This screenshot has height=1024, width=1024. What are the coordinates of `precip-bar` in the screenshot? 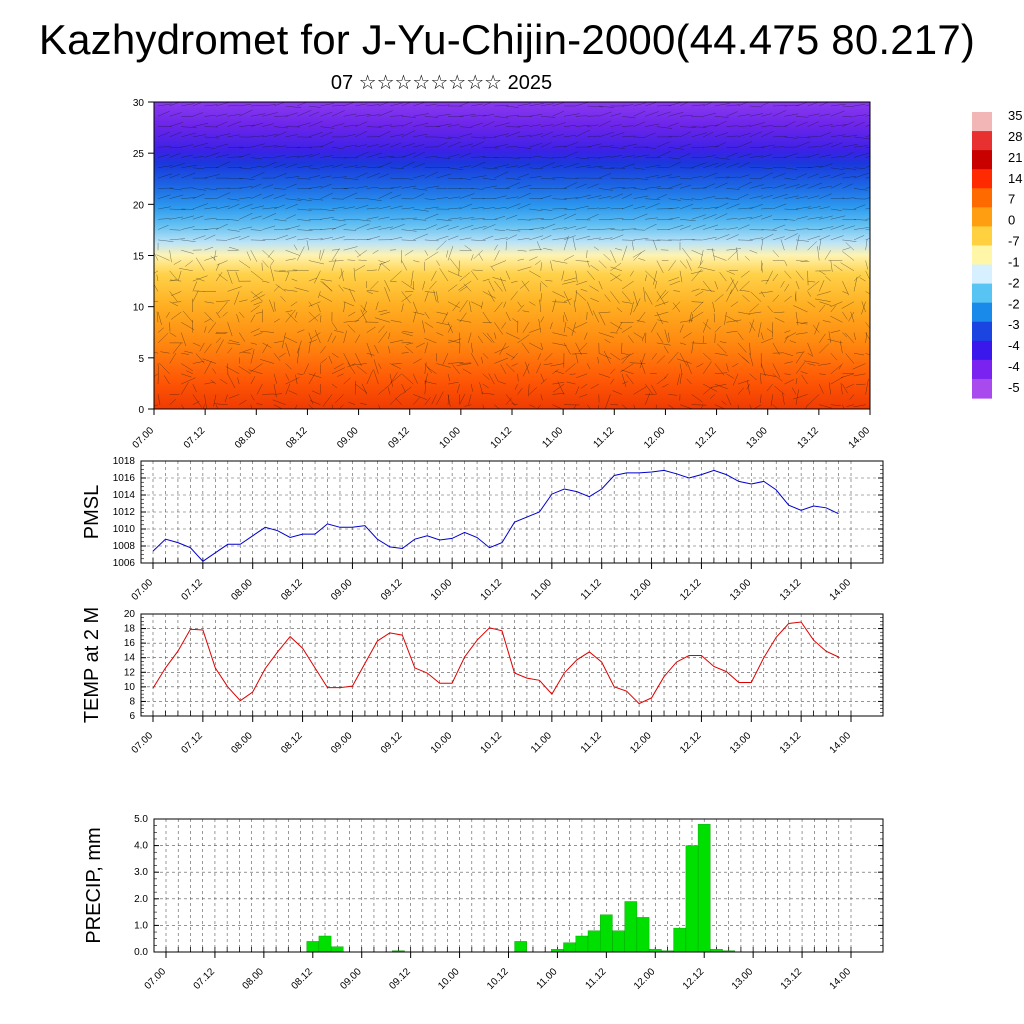 It's located at (594, 941).